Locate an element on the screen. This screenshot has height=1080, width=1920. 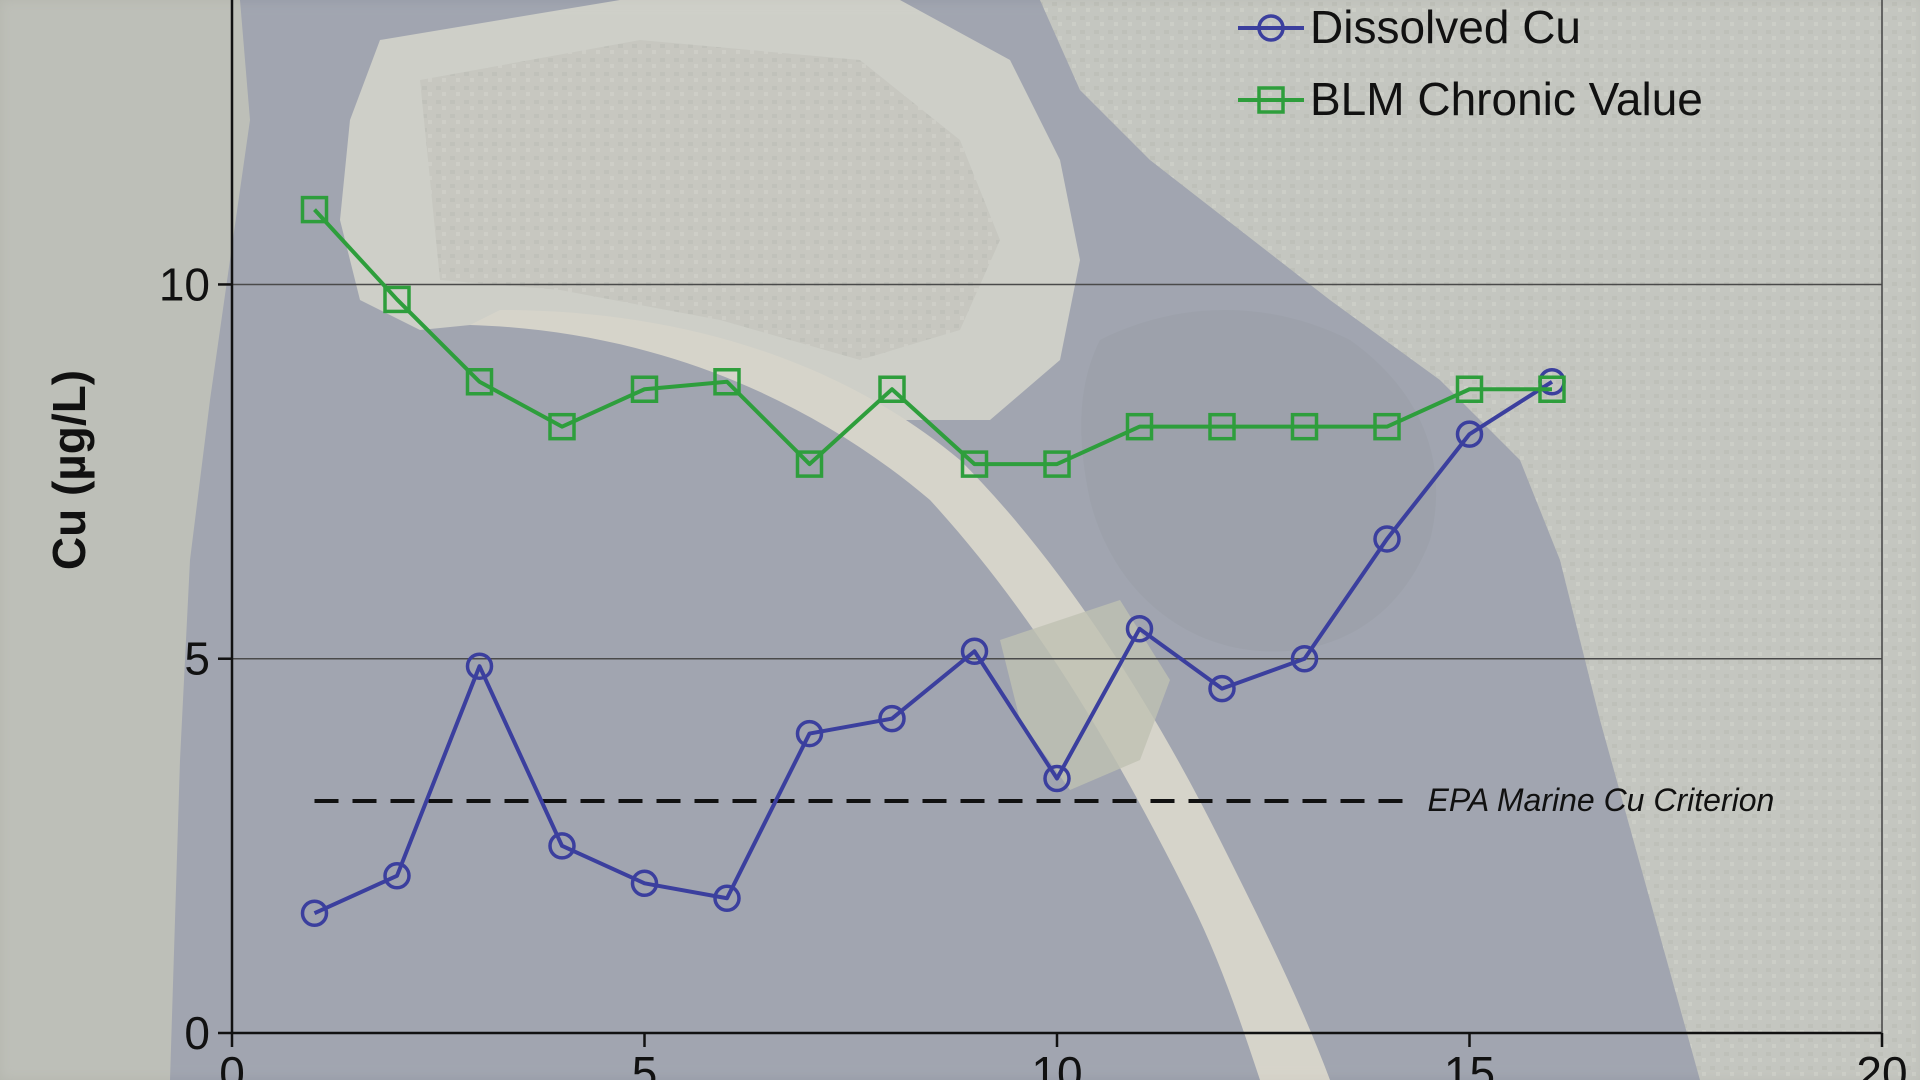
x-tick-label-5: 5 is located at coordinates (645, 1063).